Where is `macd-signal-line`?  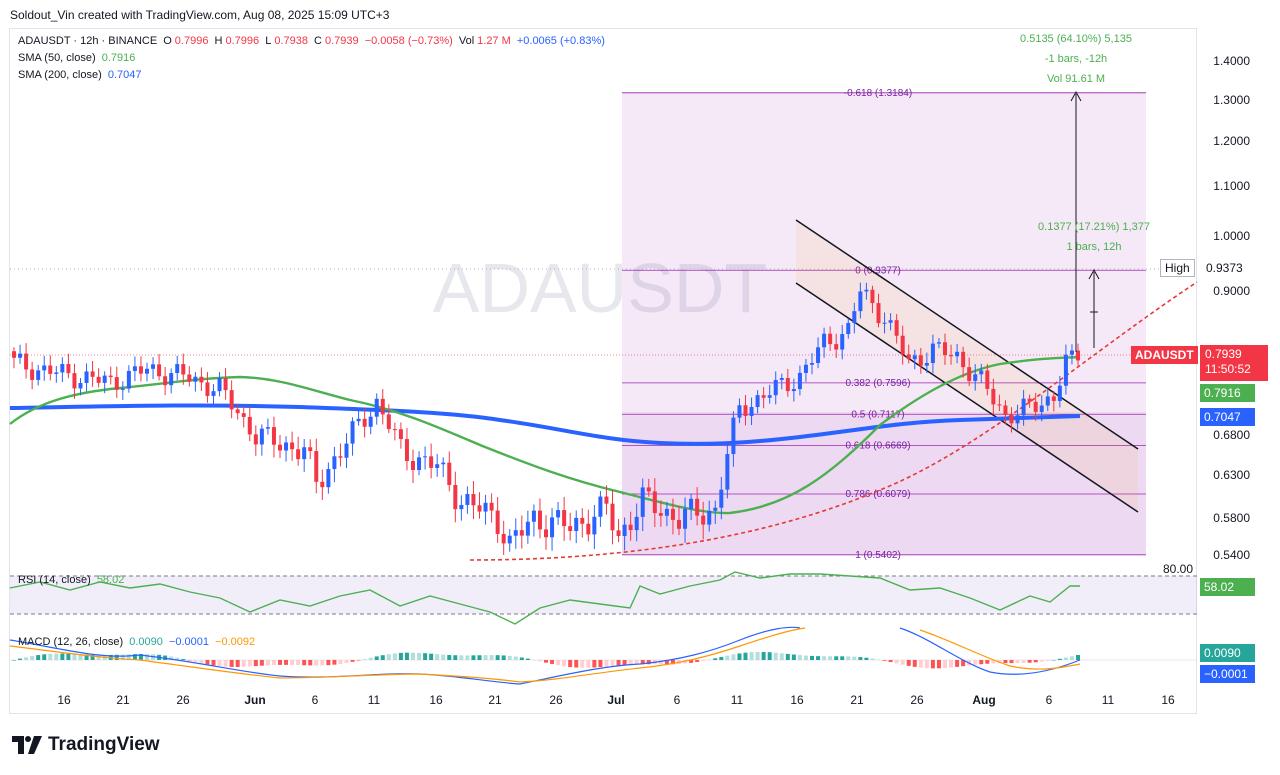
macd-signal-line is located at coordinates (407, 655).